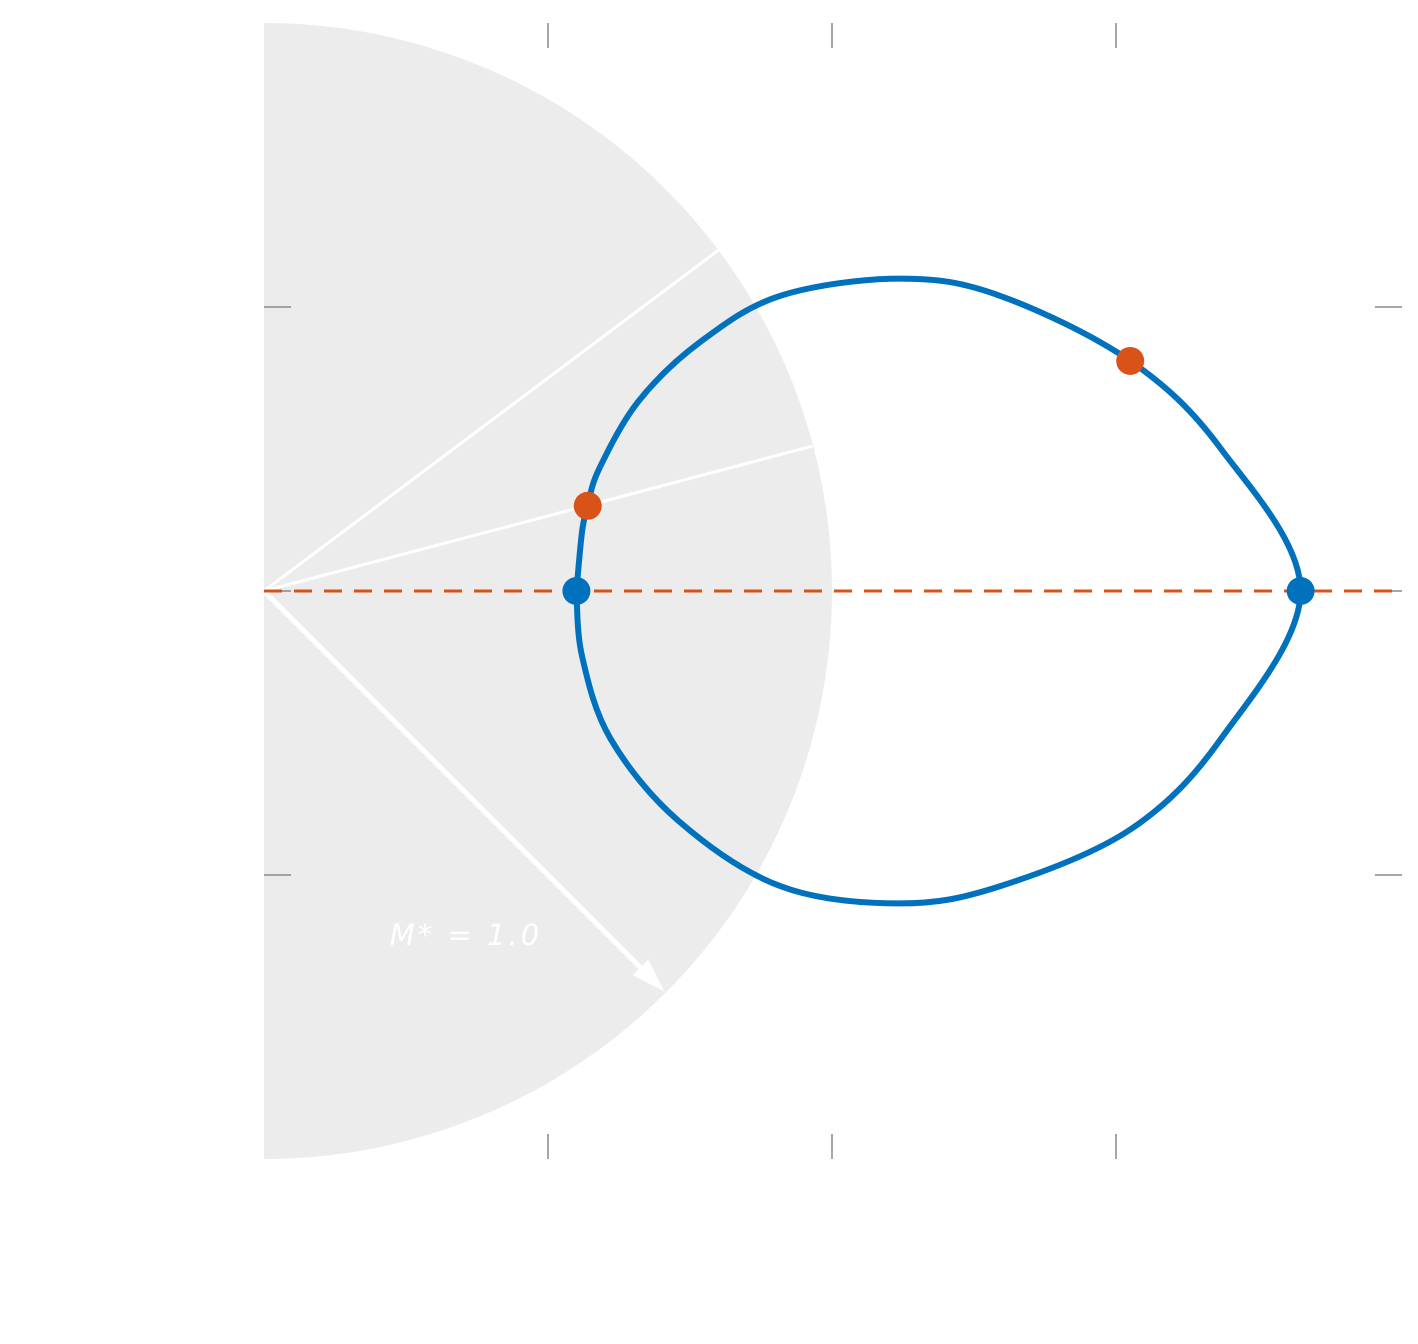  What do you see at coordinates (452, 779) in the screenshot?
I see `arrow-shaft` at bounding box center [452, 779].